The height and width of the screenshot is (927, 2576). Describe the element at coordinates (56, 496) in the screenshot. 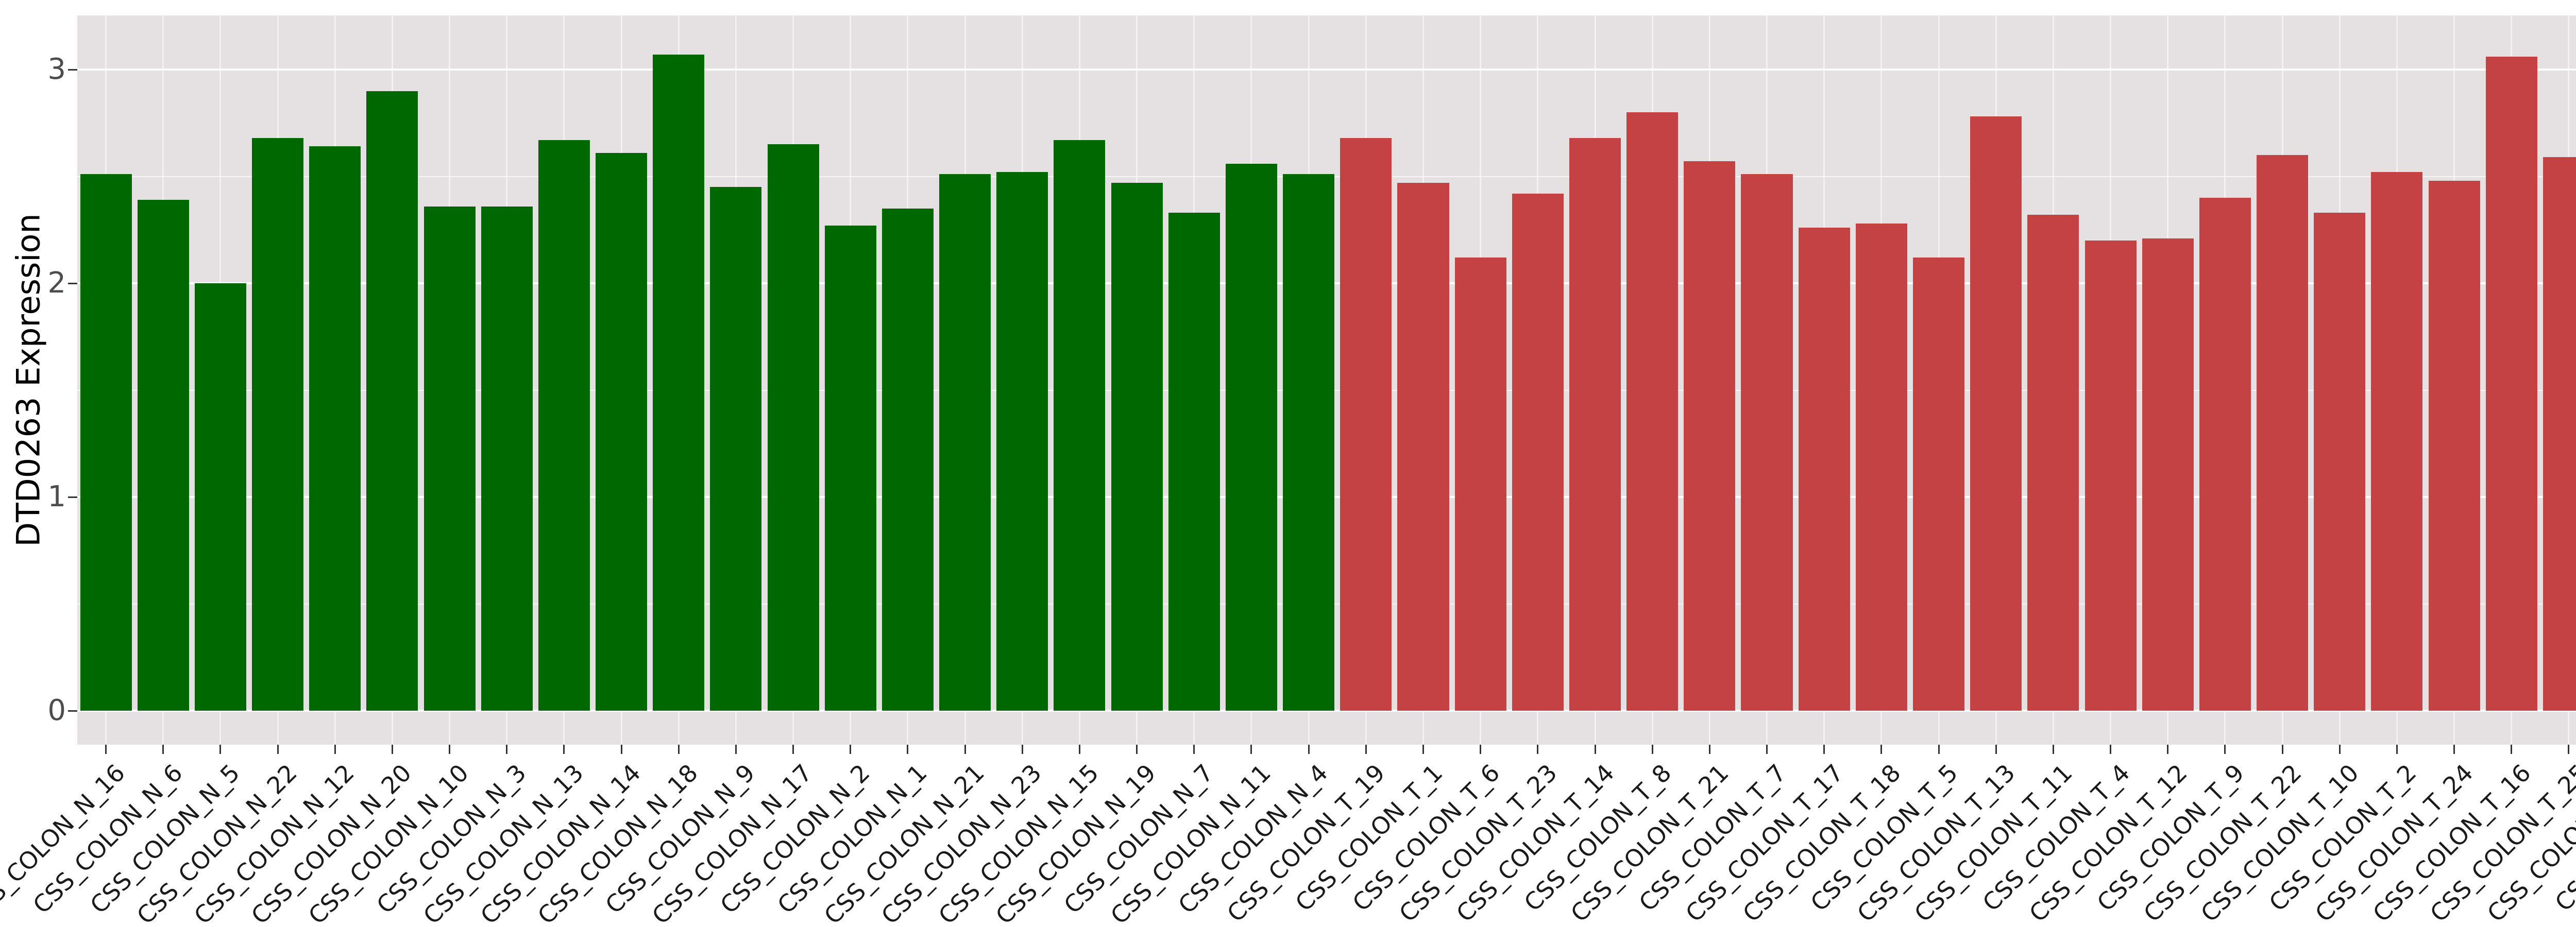

I see `y-tick-label: 1` at that location.